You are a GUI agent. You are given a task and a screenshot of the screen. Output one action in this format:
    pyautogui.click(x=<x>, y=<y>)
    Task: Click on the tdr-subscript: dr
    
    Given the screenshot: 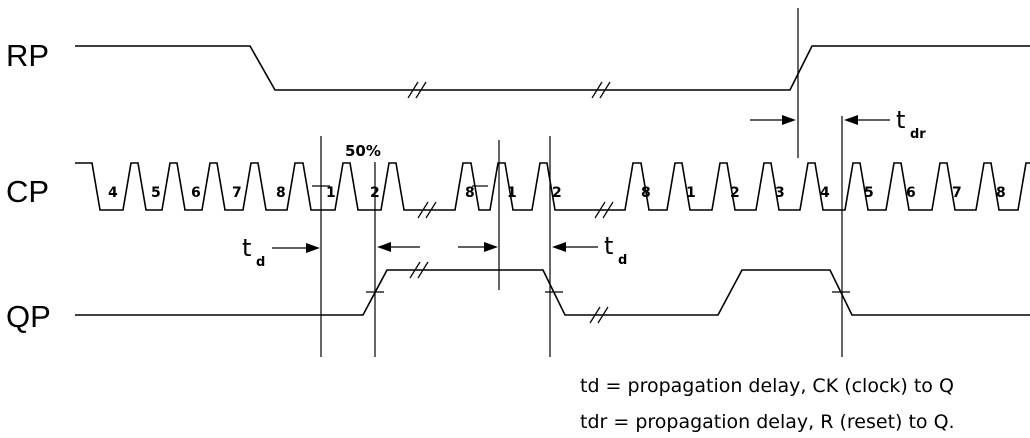 What is the action you would take?
    pyautogui.click(x=918, y=134)
    